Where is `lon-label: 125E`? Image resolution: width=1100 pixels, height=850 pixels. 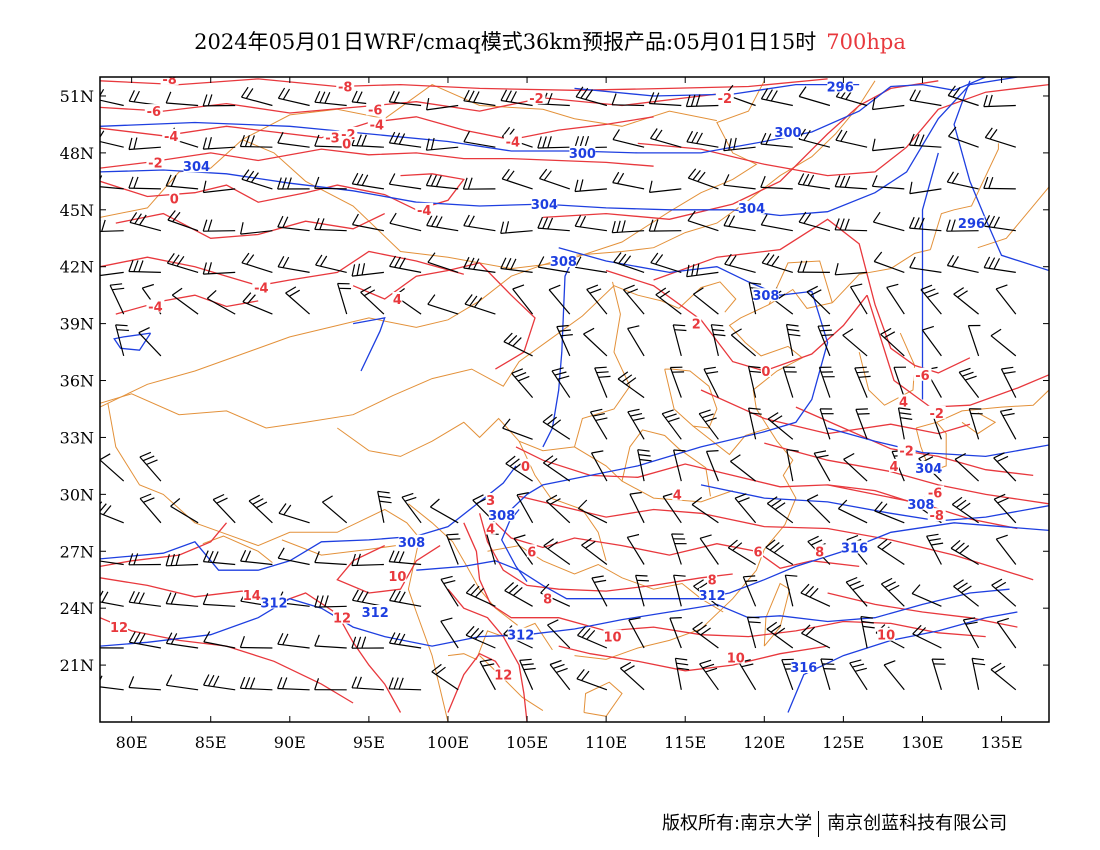 lon-label: 125E is located at coordinates (843, 742).